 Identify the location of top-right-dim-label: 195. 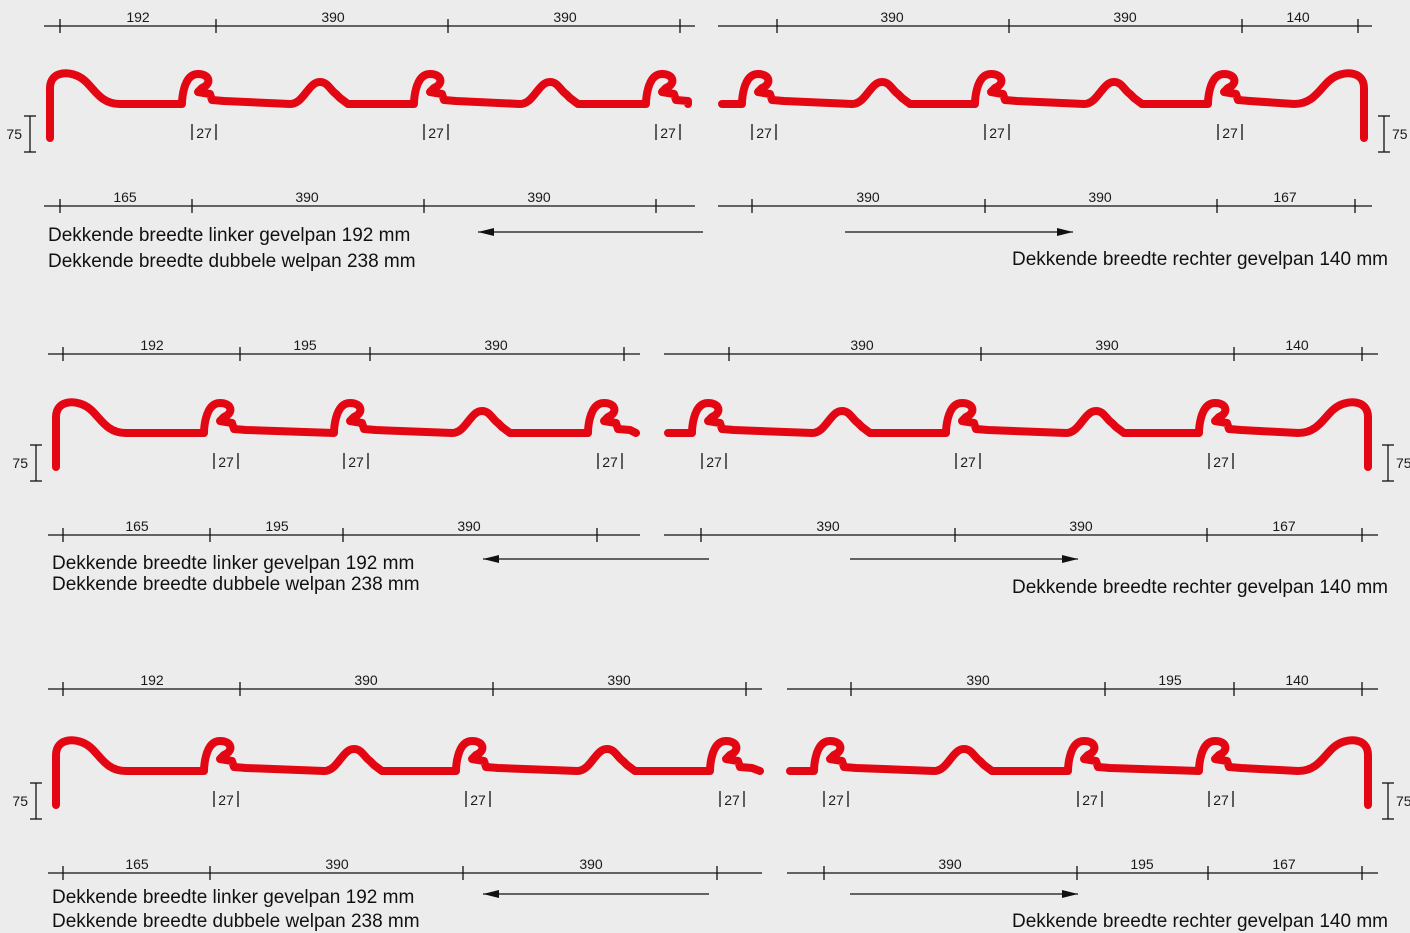
(1170, 680).